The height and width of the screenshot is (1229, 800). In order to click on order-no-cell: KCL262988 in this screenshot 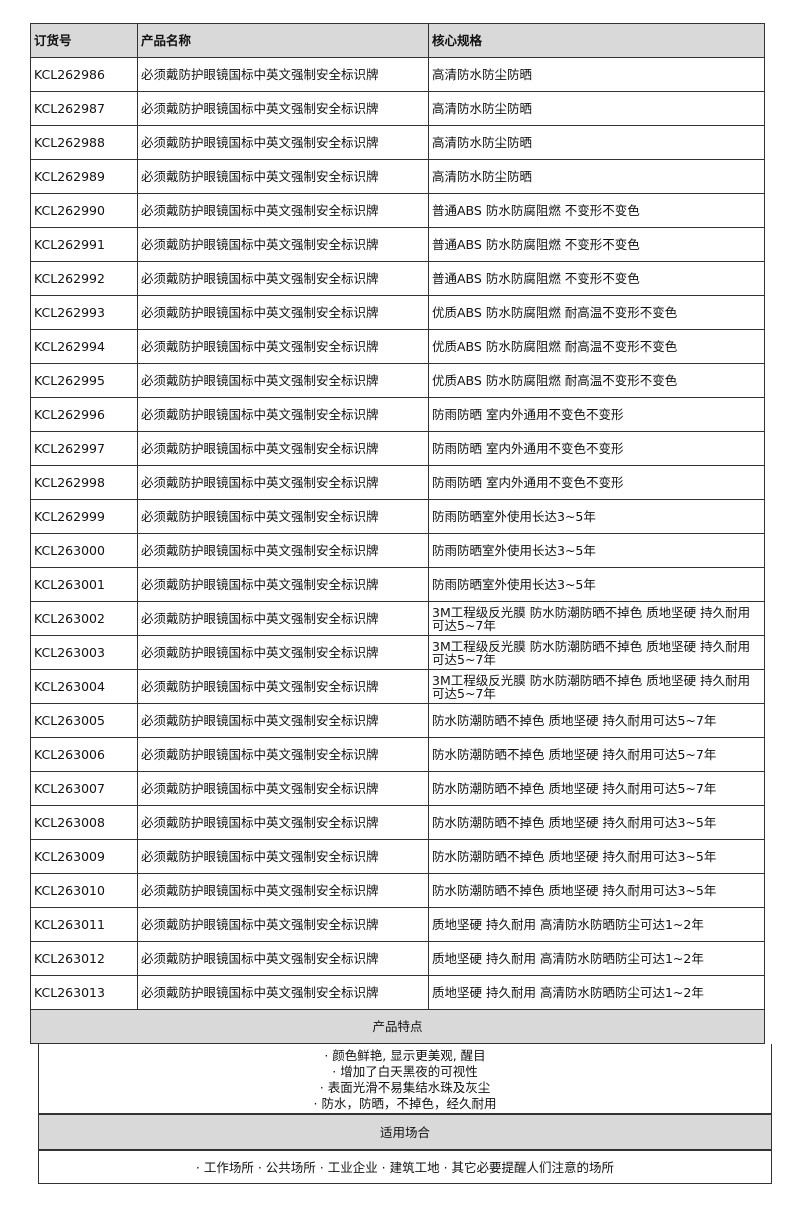, I will do `click(84, 142)`.